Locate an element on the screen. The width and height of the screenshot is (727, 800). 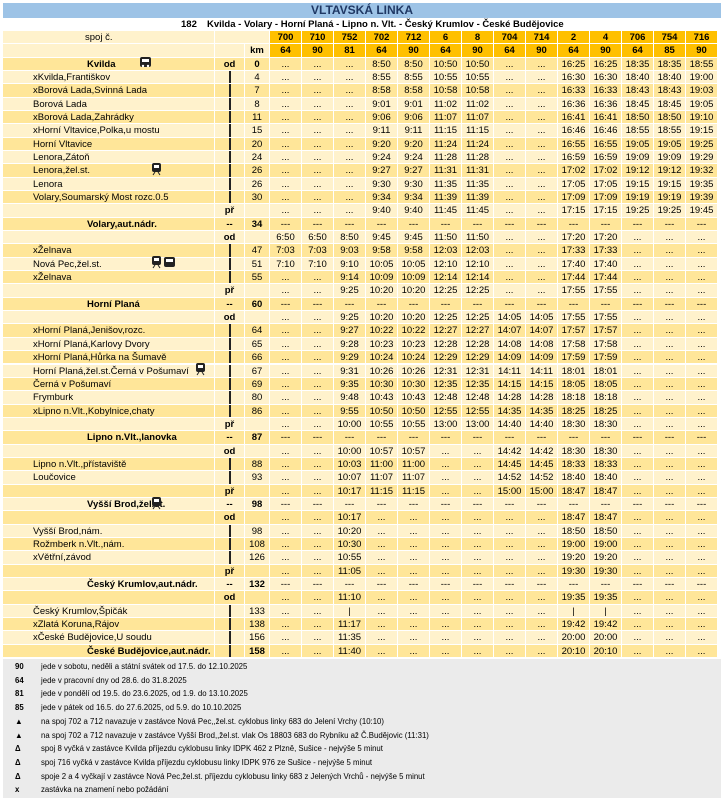
stop-name: xBorová Lada,Zahrádky is located at coordinates (109, 118).